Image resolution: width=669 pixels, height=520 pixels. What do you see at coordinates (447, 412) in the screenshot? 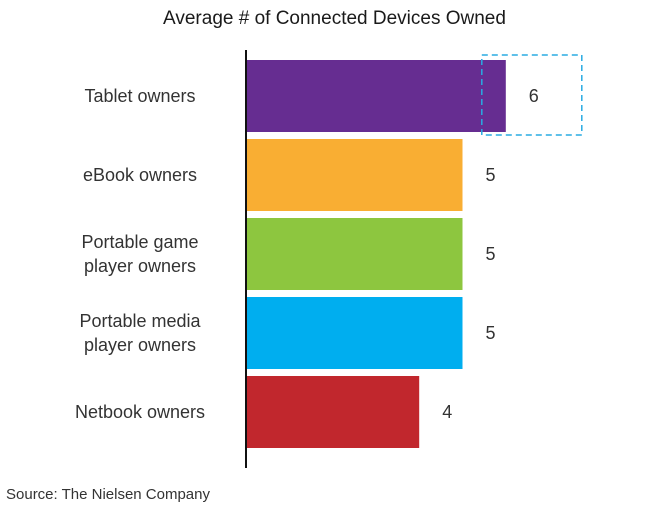
I see `data-label: 4` at bounding box center [447, 412].